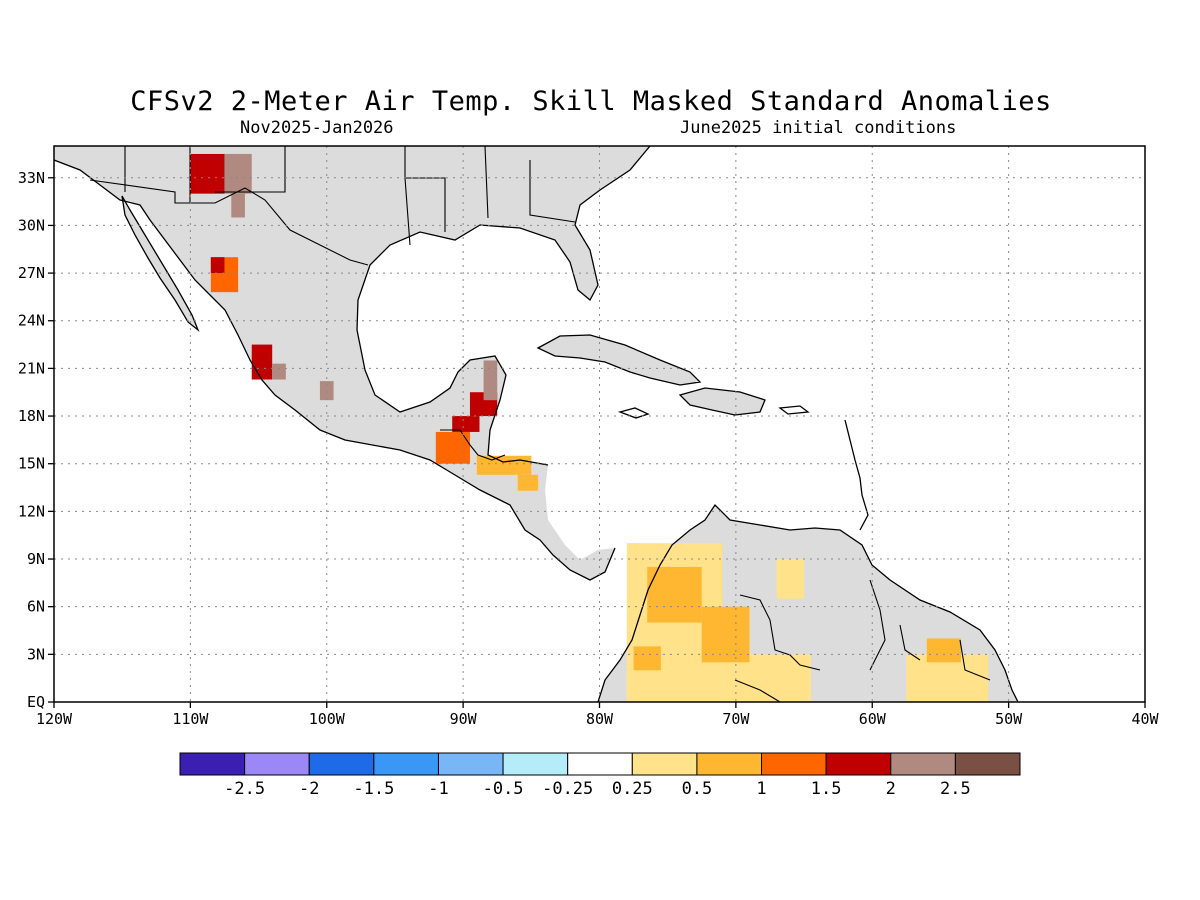 The height and width of the screenshot is (900, 1200). I want to click on land-cuba, so click(619, 360).